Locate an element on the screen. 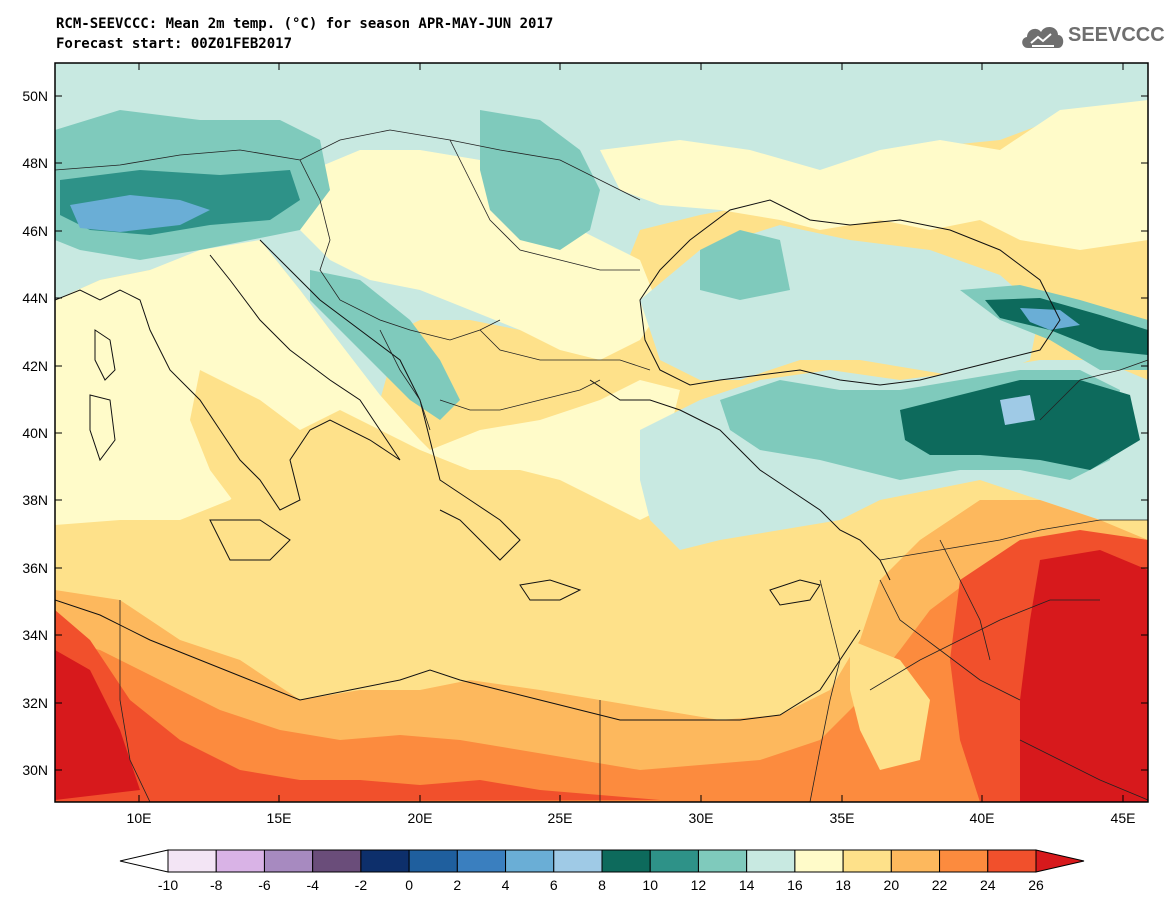 This screenshot has height=907, width=1165. cloud-icon is located at coordinates (1043, 37).